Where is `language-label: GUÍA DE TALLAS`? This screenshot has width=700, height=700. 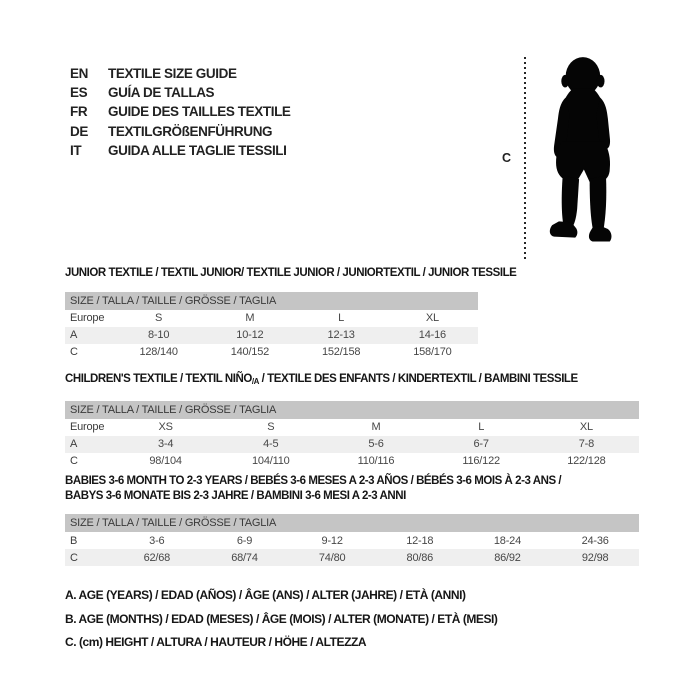
language-label: GUÍA DE TALLAS is located at coordinates (161, 93).